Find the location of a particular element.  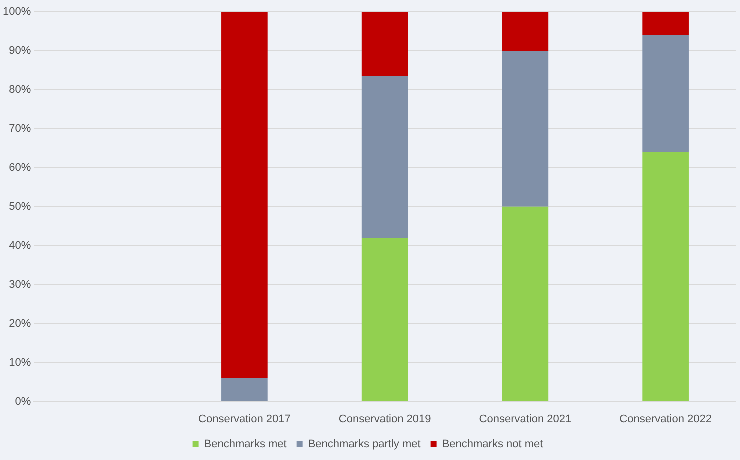

legend-label: Benchmarks not met is located at coordinates (493, 444).